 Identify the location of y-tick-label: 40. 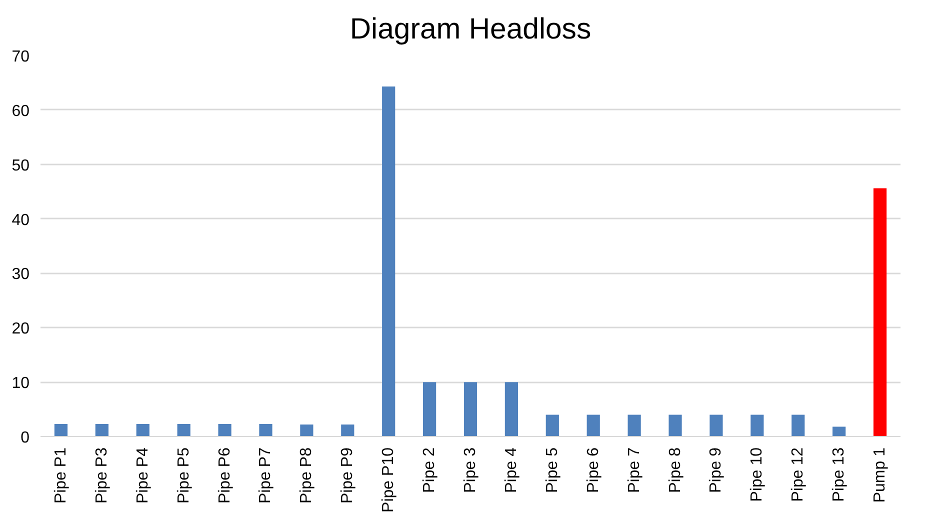
(21, 220).